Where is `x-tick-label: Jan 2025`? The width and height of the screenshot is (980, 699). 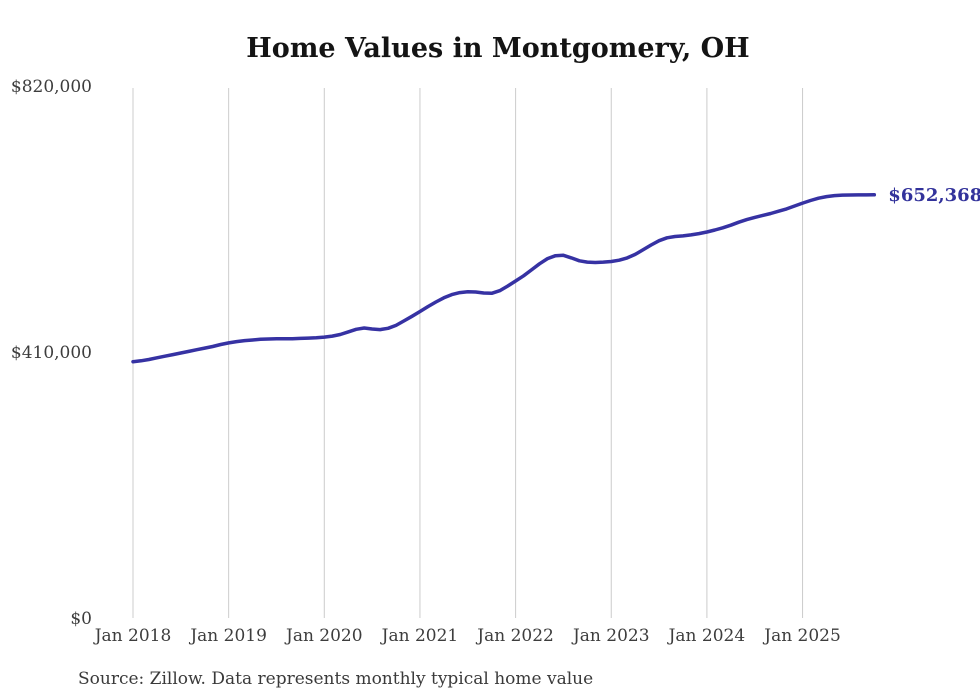
x-tick-label: Jan 2025 is located at coordinates (801, 636).